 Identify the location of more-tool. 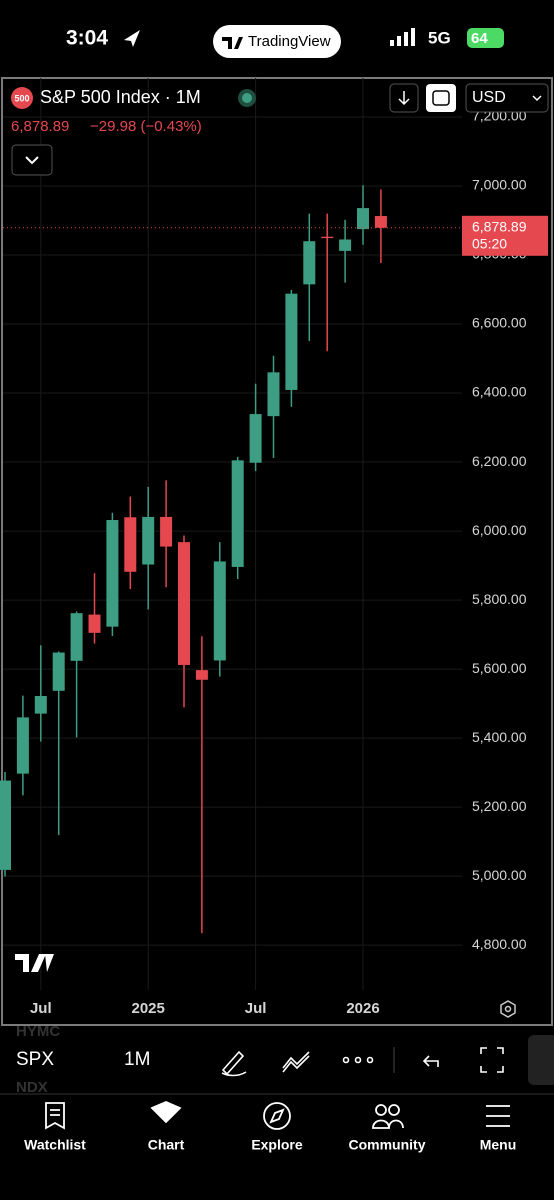
(358, 1060).